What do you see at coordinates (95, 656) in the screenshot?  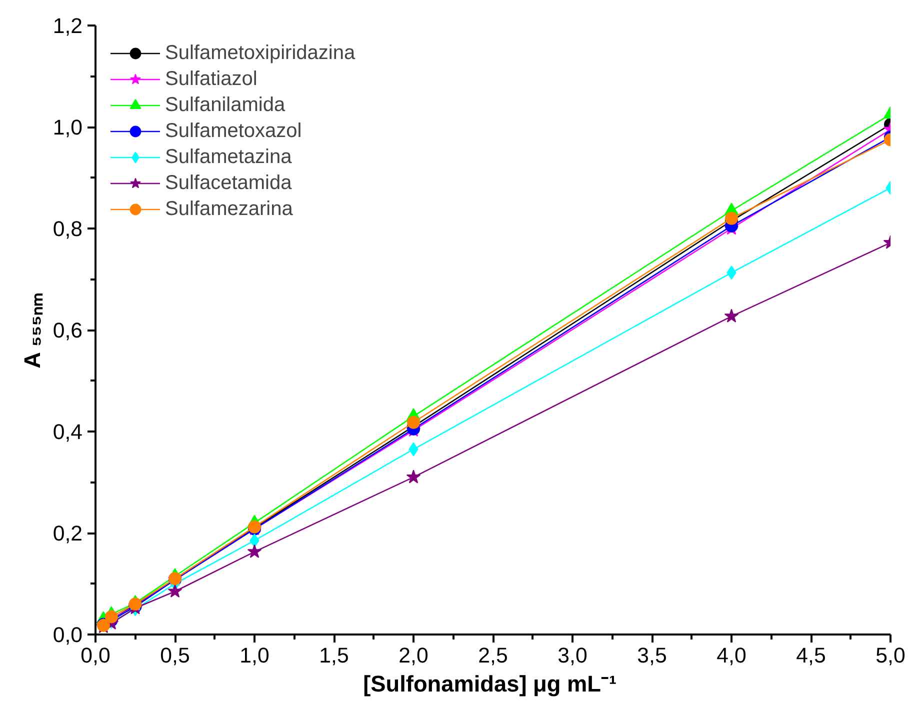 I see `x-tick-label: 0,0` at bounding box center [95, 656].